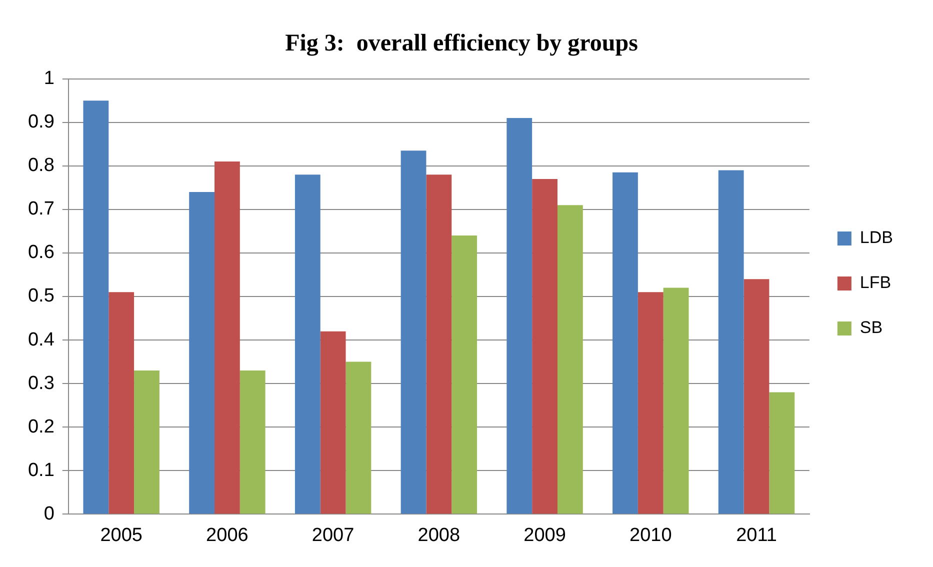  What do you see at coordinates (545, 535) in the screenshot?
I see `x-tick-label: 2009` at bounding box center [545, 535].